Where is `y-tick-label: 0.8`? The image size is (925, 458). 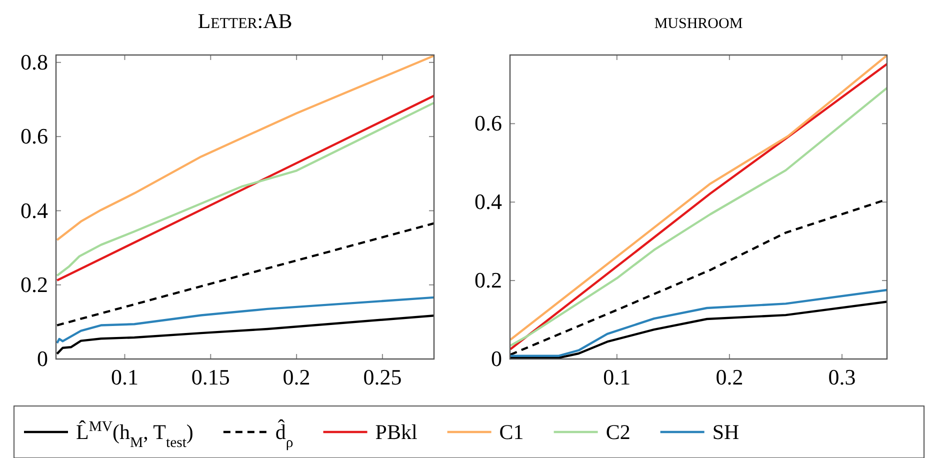
y-tick-label: 0.8 is located at coordinates (34, 61).